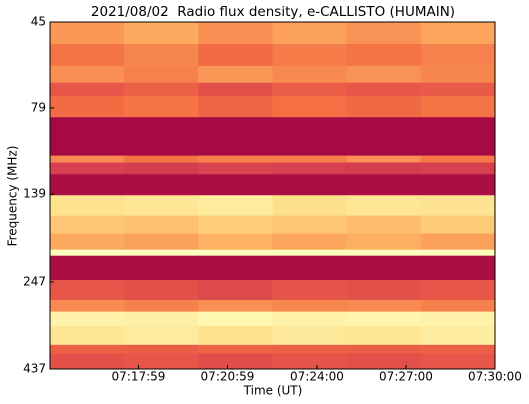 The image size is (529, 404). I want to click on x-tick-label: 07:20:59, so click(228, 377).